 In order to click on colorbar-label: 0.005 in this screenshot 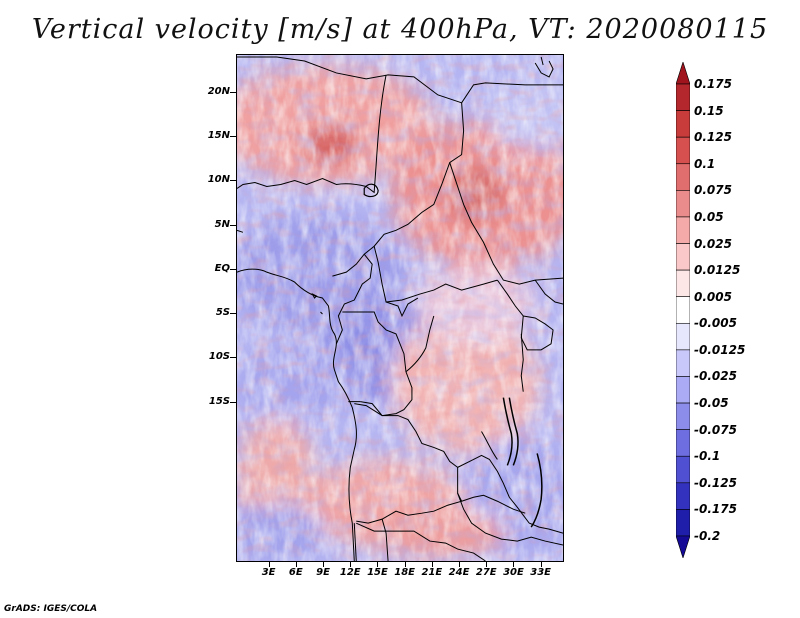, I will do `click(713, 296)`.